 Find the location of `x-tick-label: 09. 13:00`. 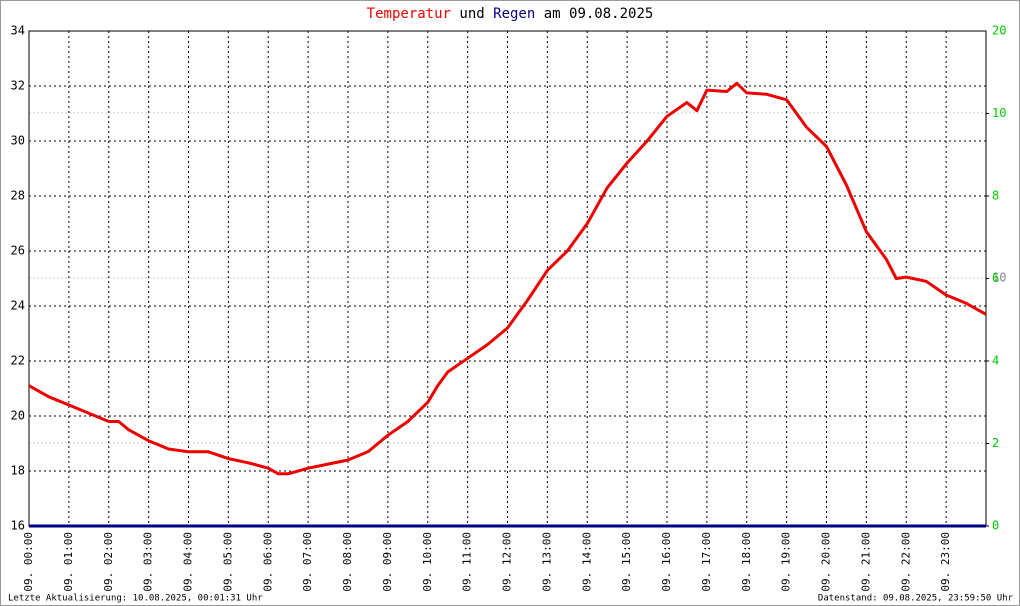

x-tick-label: 09. 13:00 is located at coordinates (546, 562).